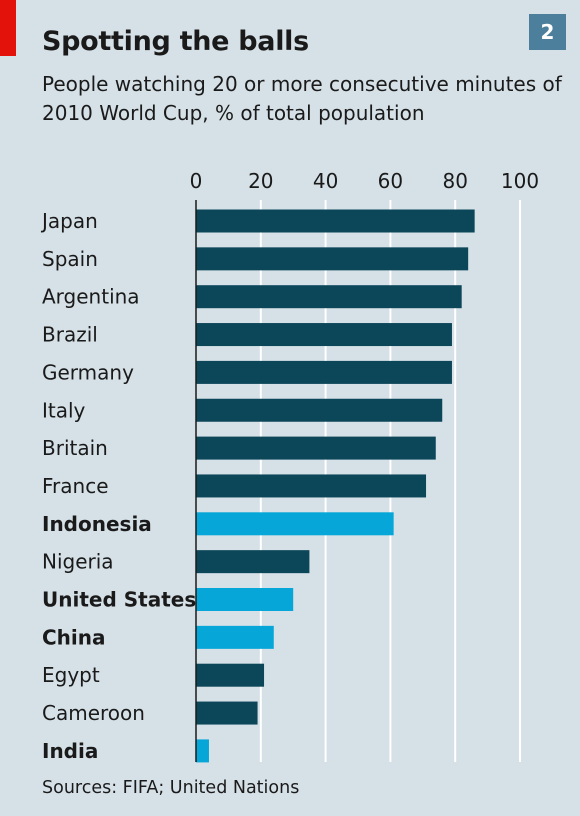 This screenshot has width=580, height=816. Describe the element at coordinates (8, 28) in the screenshot. I see `accent-tab` at that location.